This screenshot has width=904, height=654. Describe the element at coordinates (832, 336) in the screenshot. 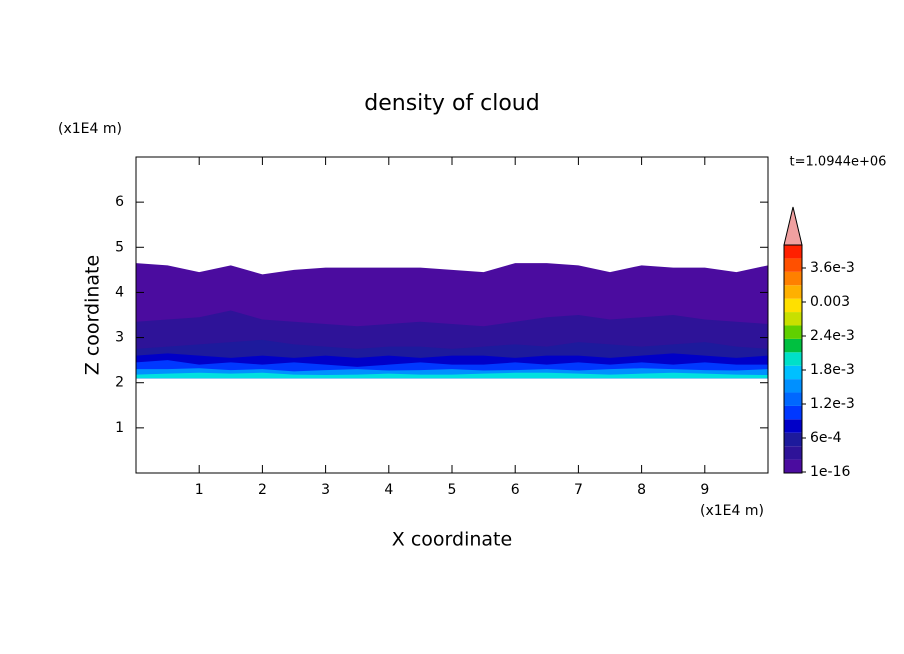

I see `colorbar-label: 2.4e-3` at that location.